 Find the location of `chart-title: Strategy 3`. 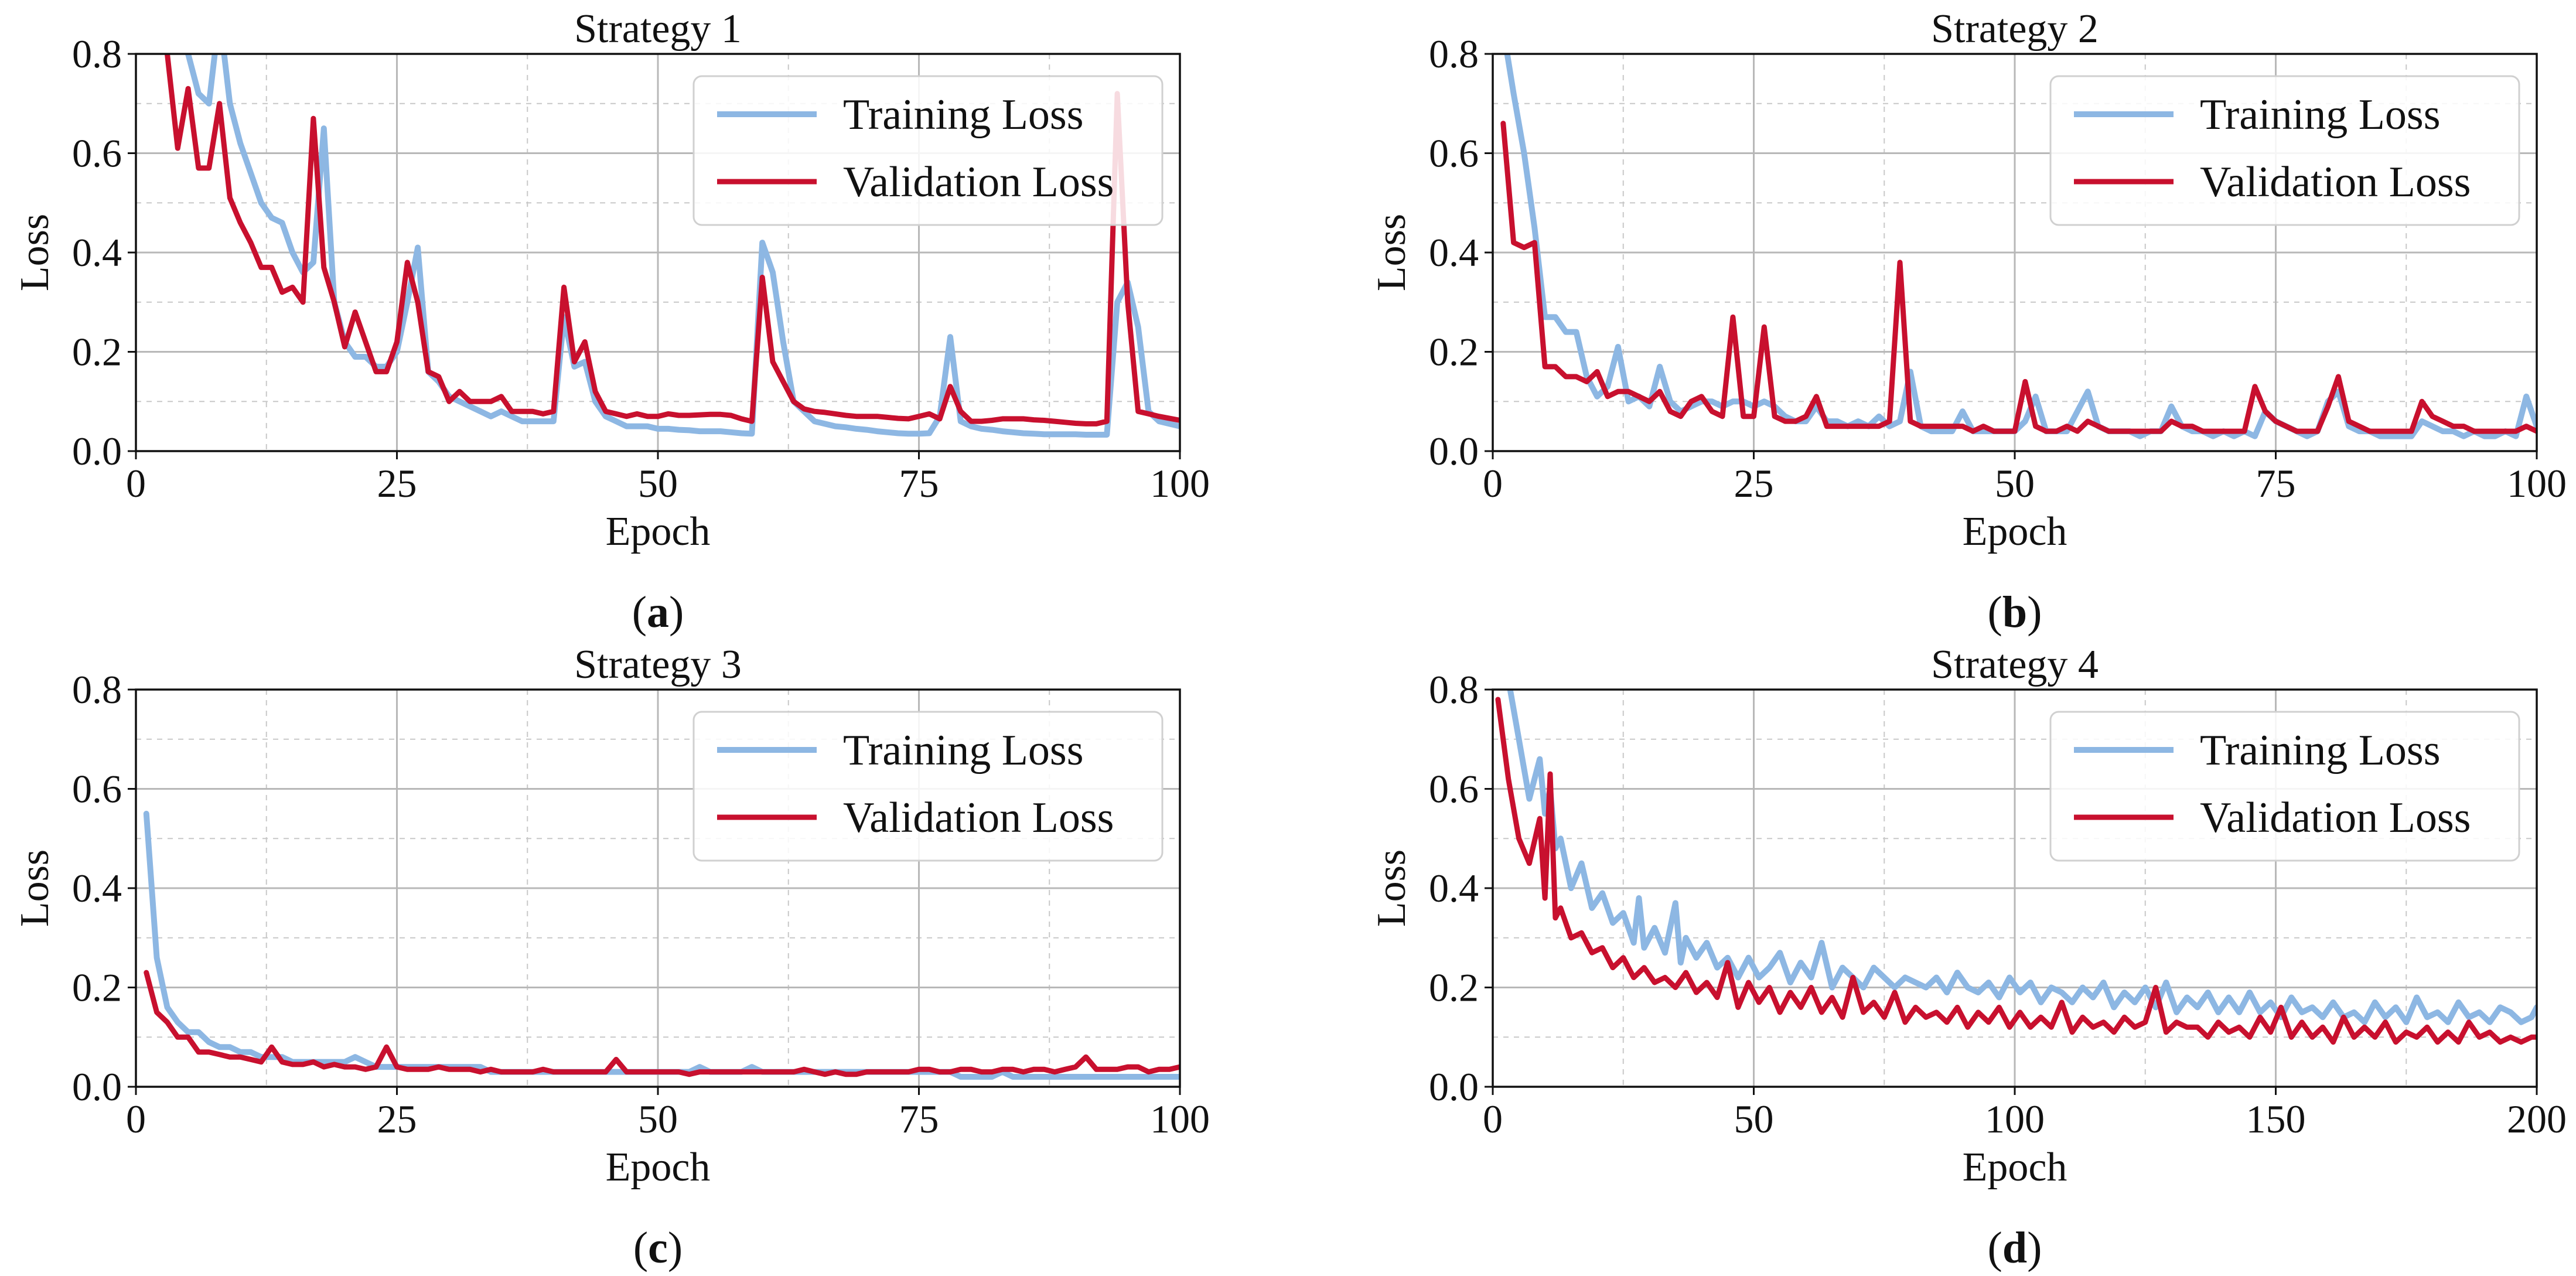

chart-title: Strategy 3 is located at coordinates (658, 664).